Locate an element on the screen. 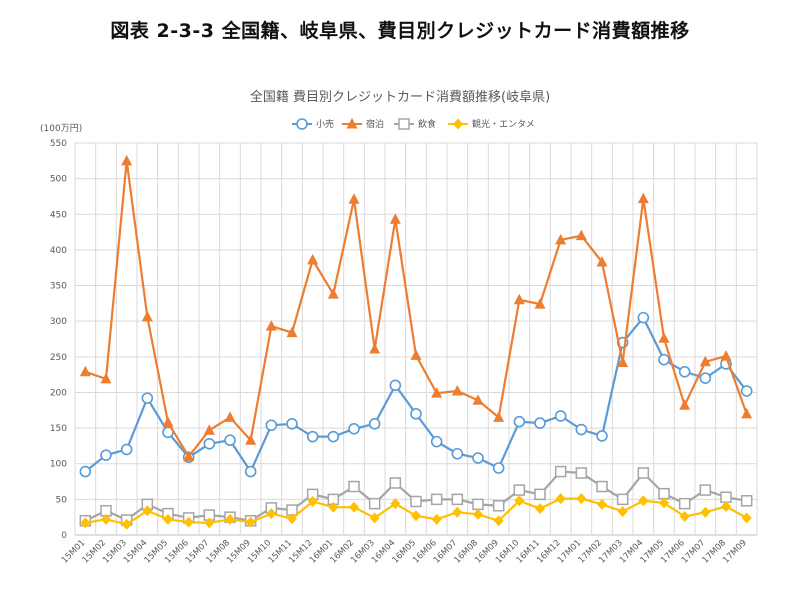 This screenshot has height=591, width=800. y-tick-label: 550 is located at coordinates (58, 144).